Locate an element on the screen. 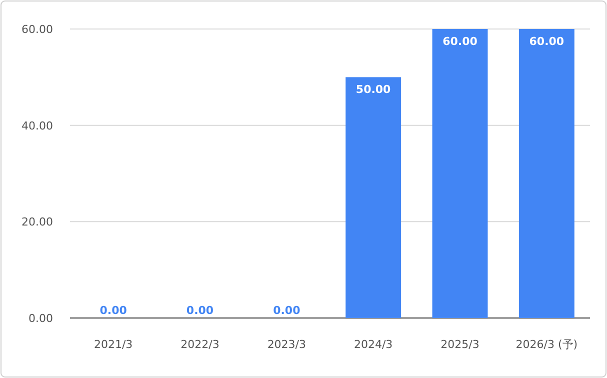 The width and height of the screenshot is (607, 378). x-tick-label: 2024/3 is located at coordinates (373, 344).